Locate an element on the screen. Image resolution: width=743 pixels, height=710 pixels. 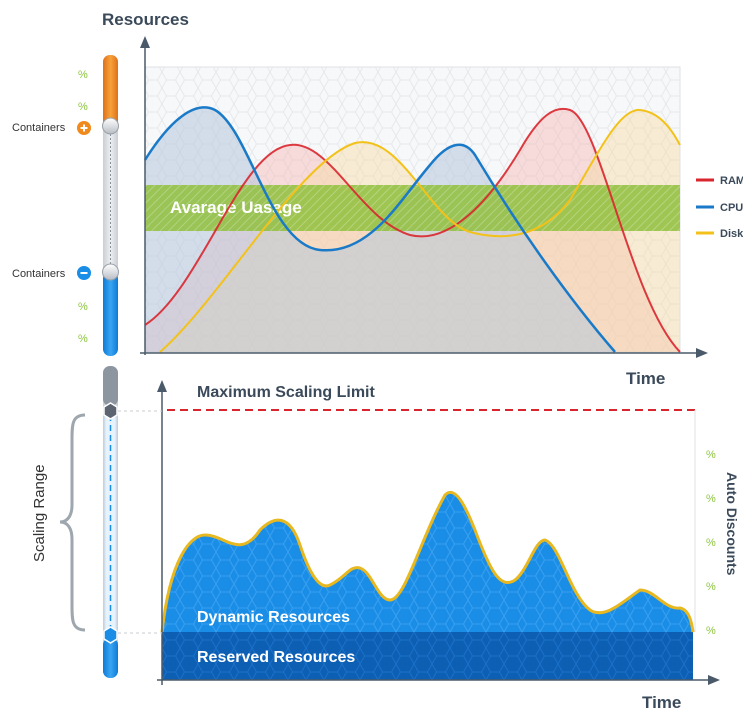
legend-ram-label: RAM is located at coordinates (731, 181).